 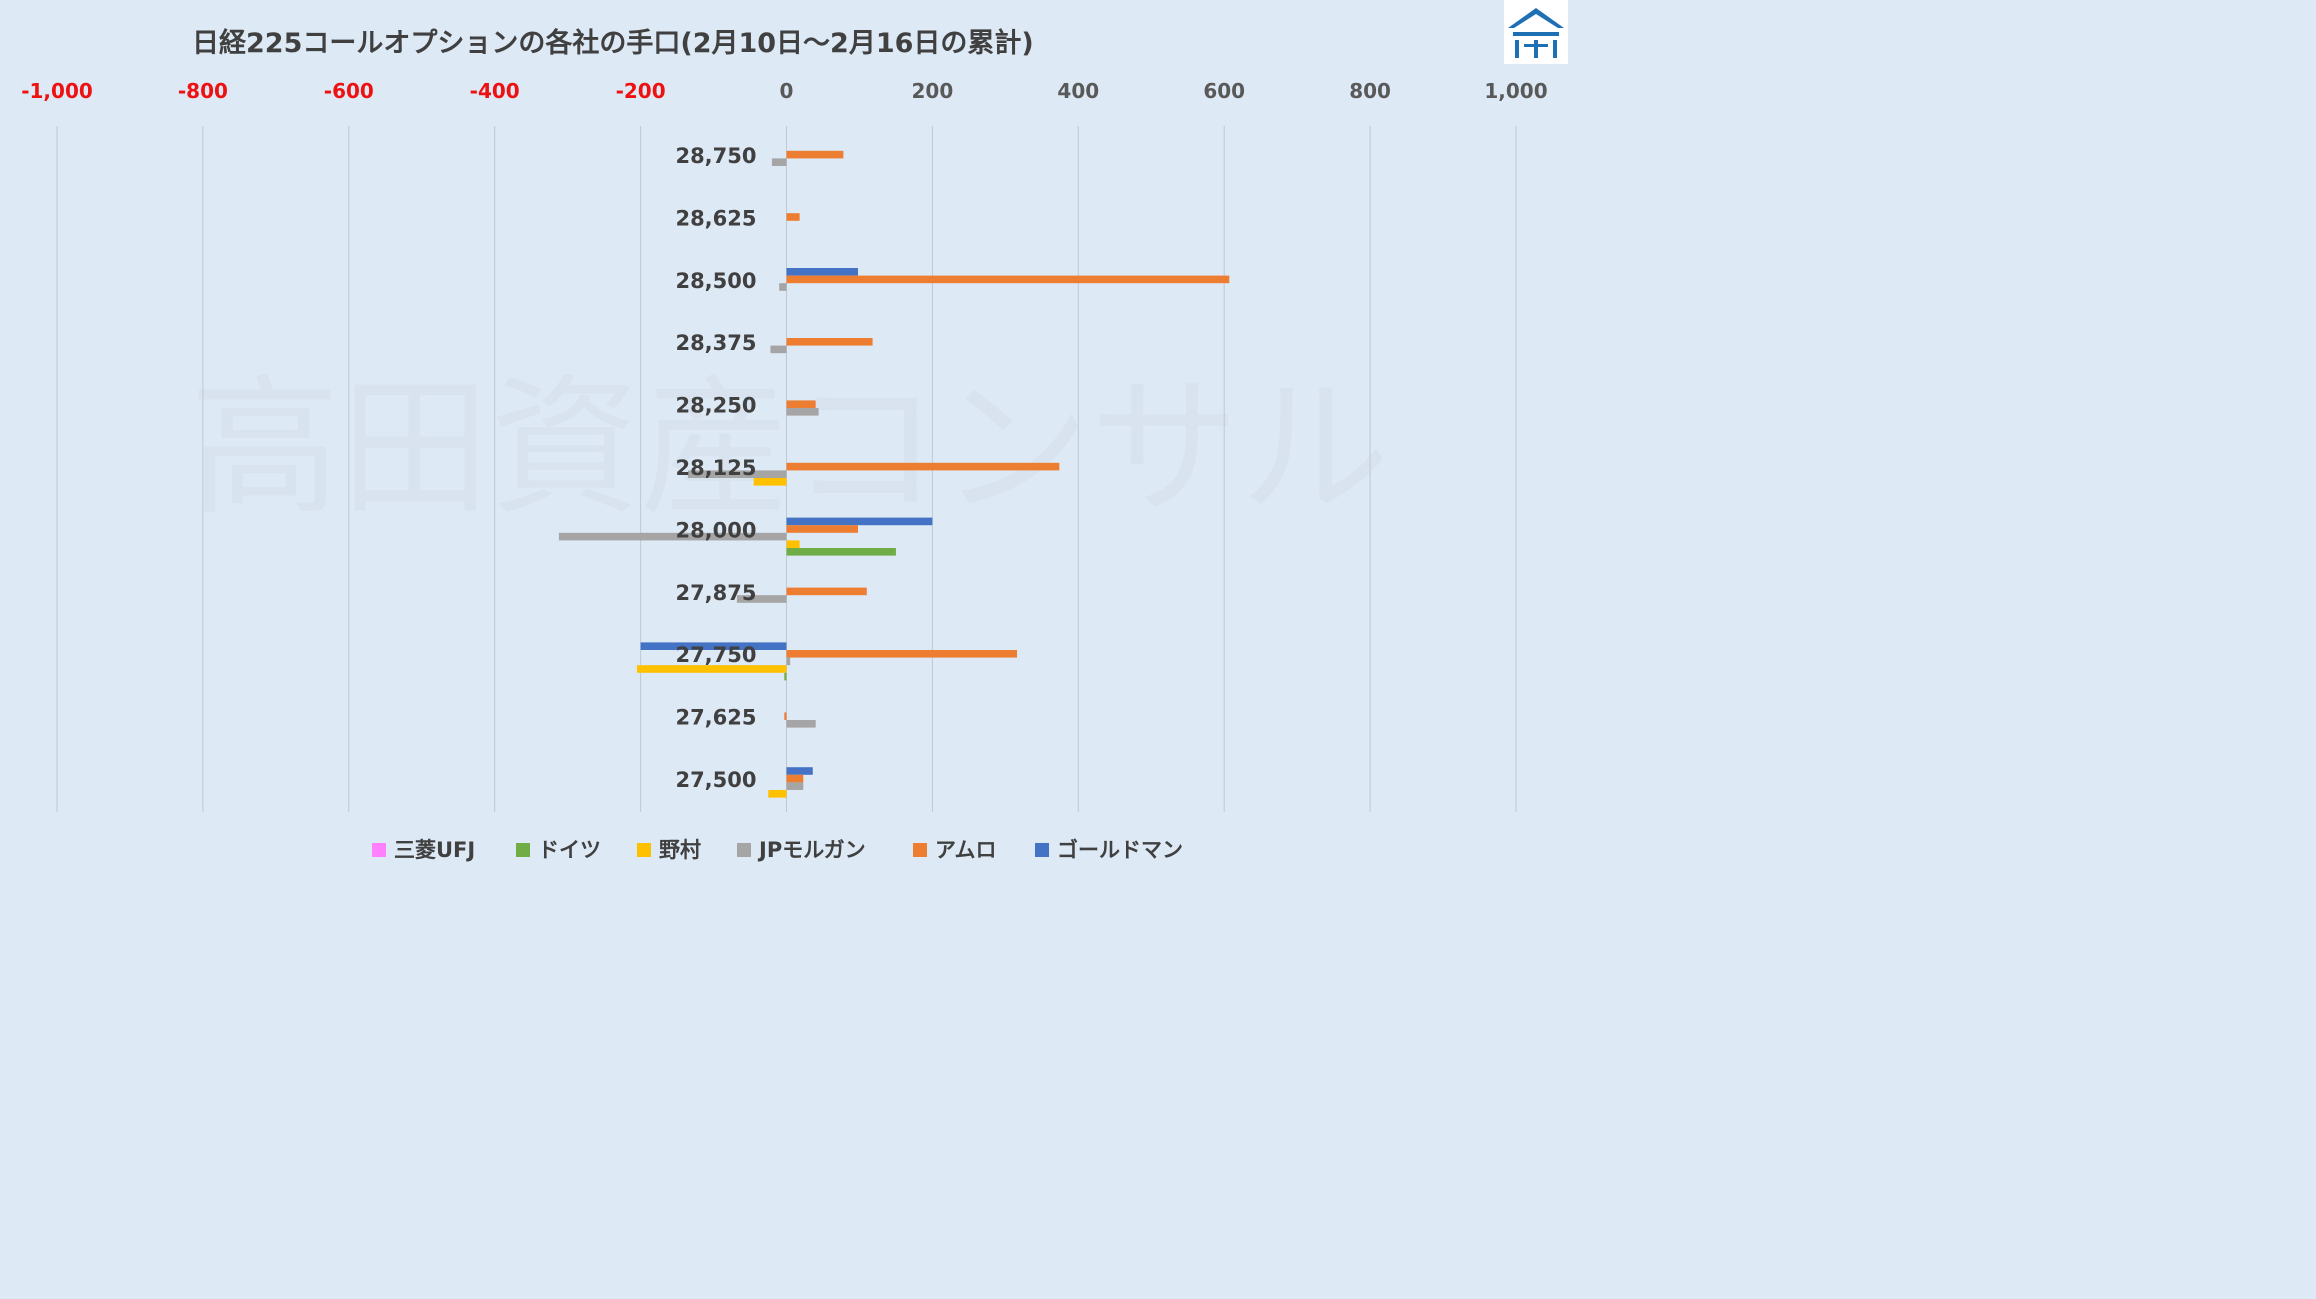 I want to click on legend-label: アムロ, so click(x=966, y=850).